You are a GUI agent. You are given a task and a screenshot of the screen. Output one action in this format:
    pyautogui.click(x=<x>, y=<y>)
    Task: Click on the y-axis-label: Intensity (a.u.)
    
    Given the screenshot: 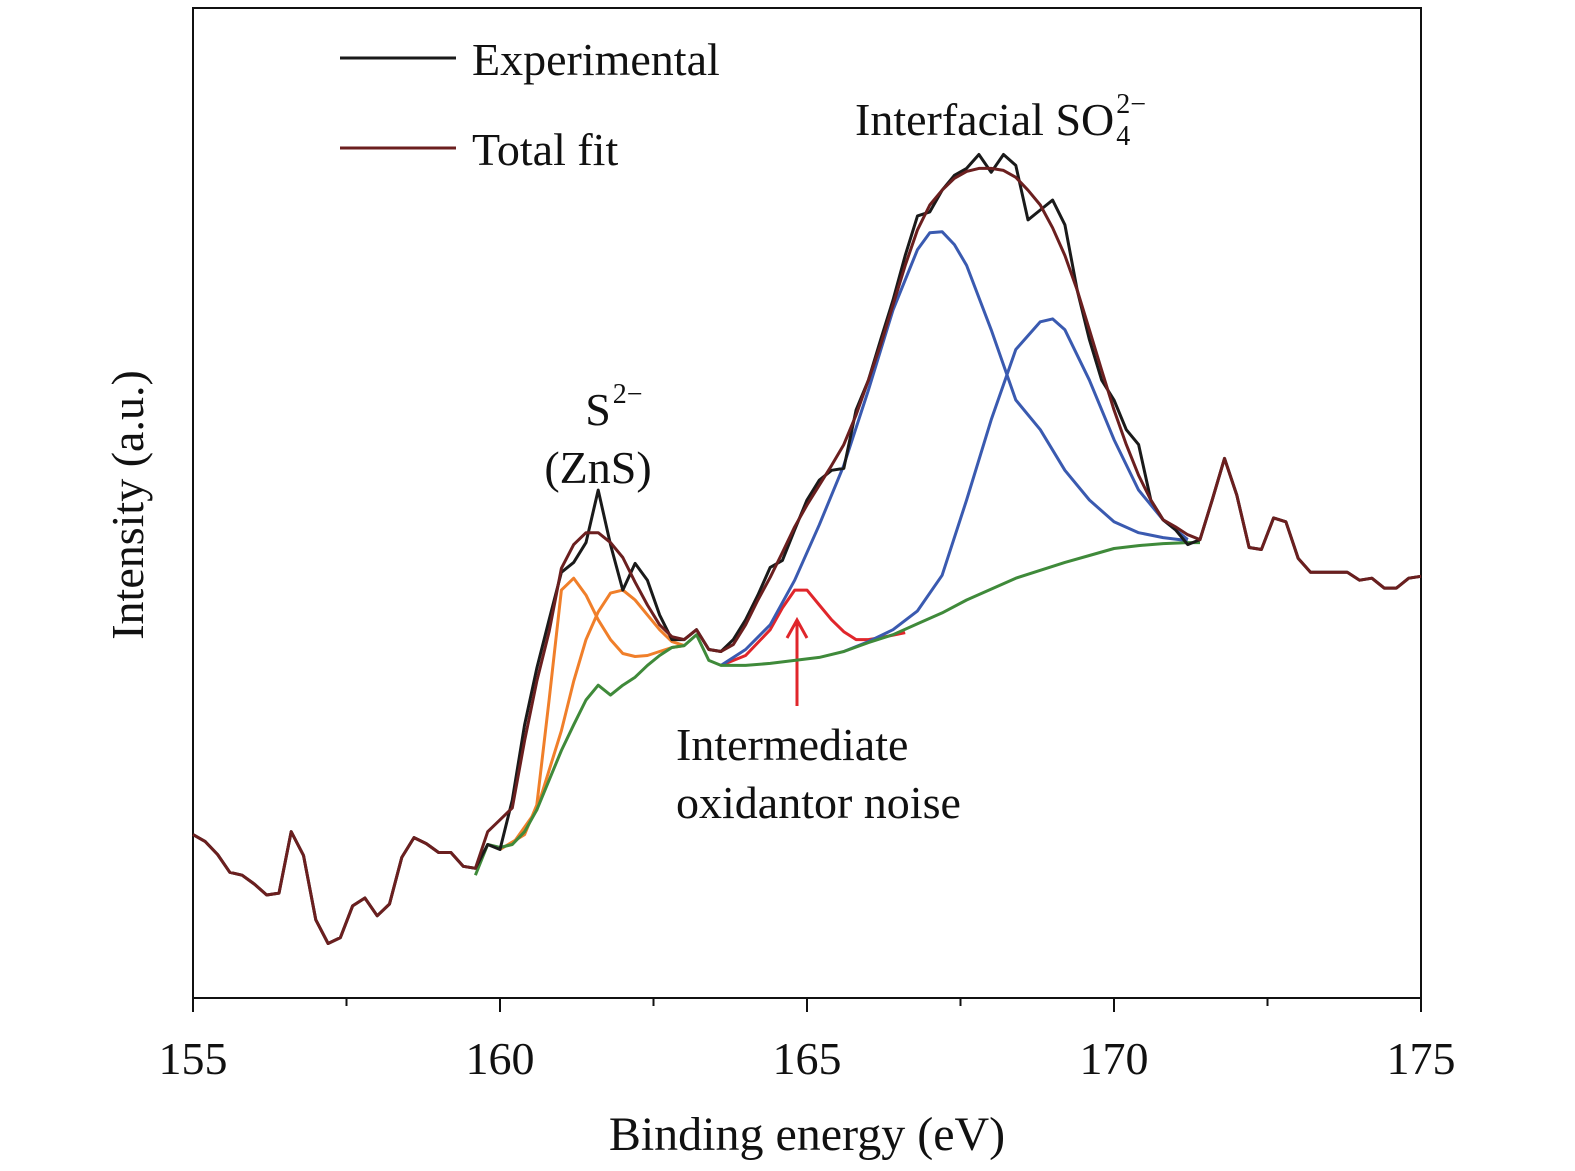 What is the action you would take?
    pyautogui.click(x=127, y=505)
    